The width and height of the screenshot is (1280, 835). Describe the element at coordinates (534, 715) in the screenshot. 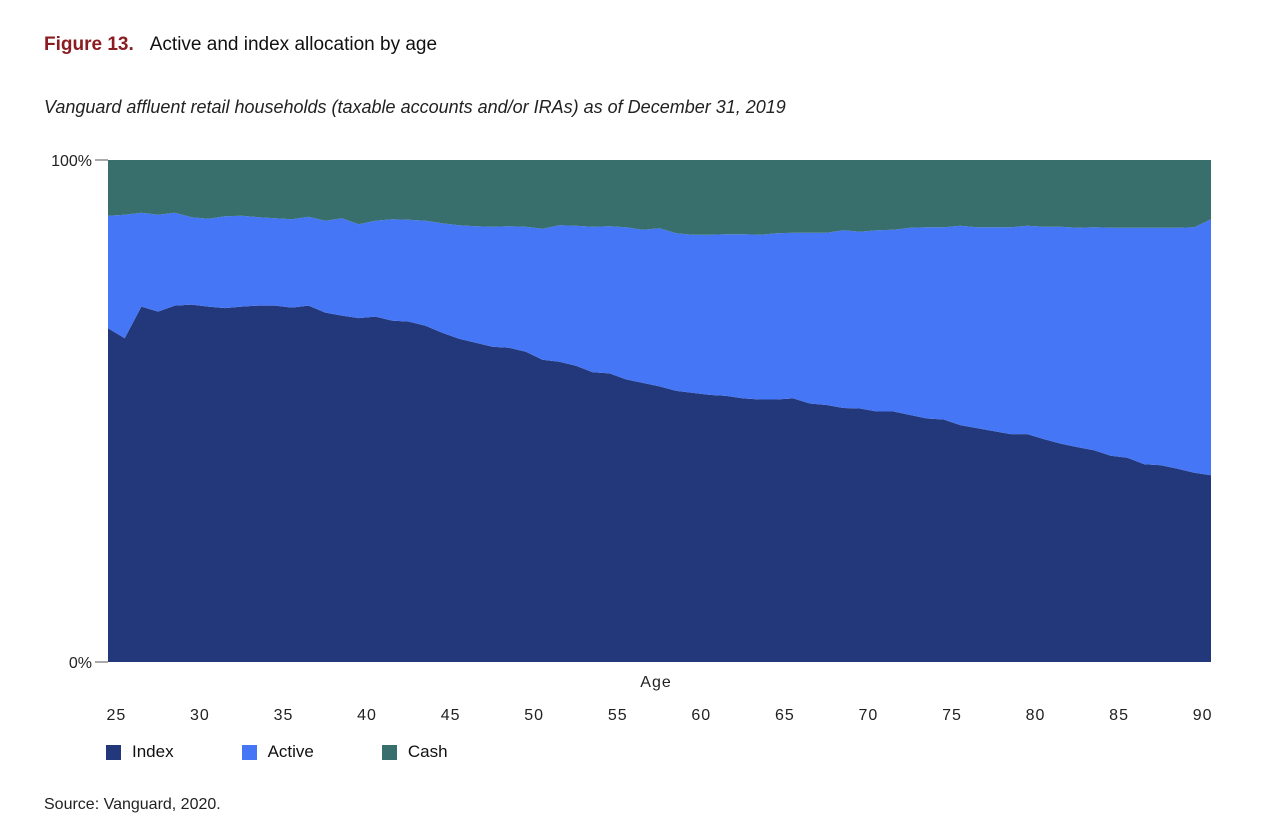

I see `x-tick-label-50: 50` at that location.